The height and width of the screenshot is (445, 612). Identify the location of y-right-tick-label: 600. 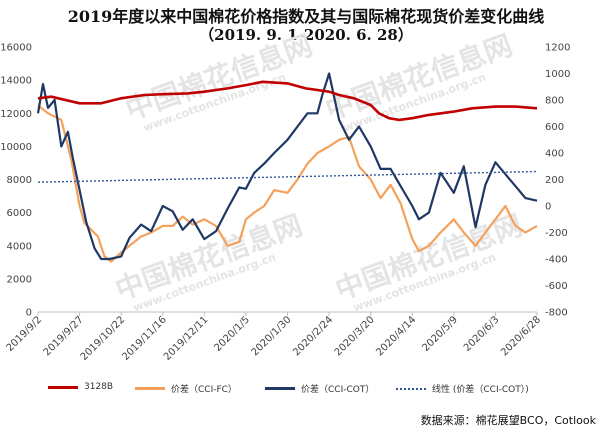
(554, 127).